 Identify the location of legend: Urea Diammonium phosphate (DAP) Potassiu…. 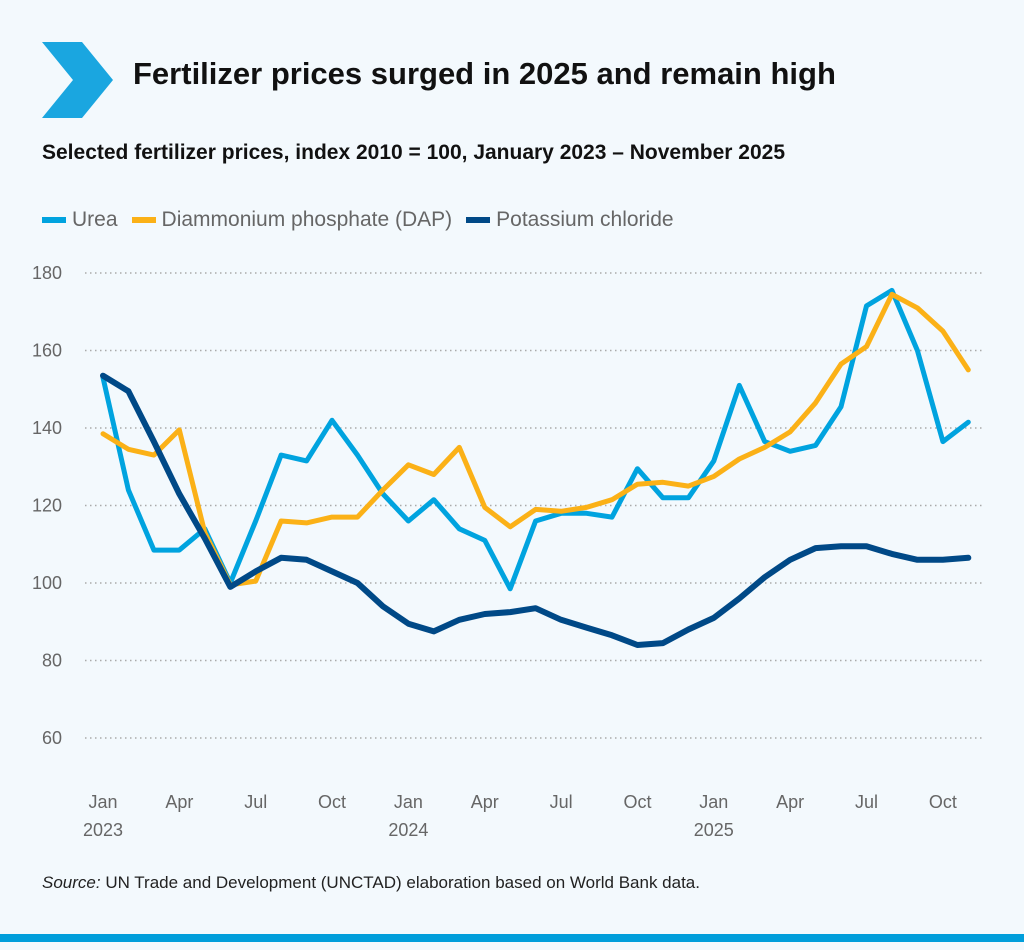
(358, 220).